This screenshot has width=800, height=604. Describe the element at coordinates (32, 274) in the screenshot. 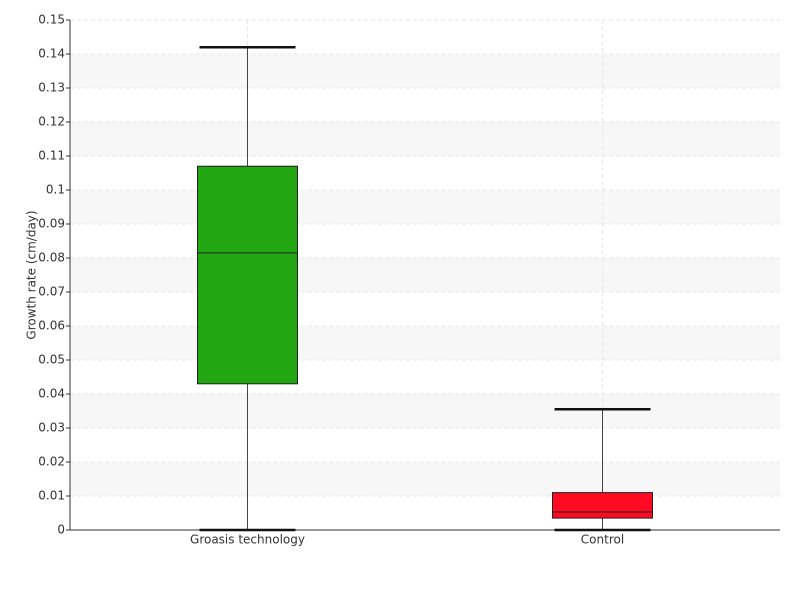

I see `y-axis-label: Growth rate (cm/day)` at that location.